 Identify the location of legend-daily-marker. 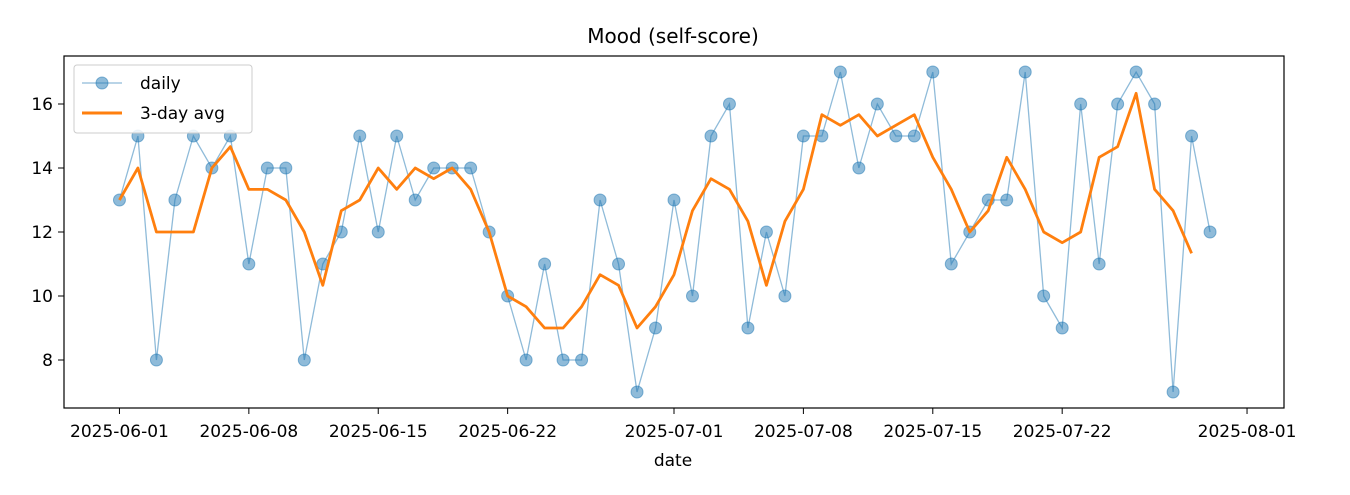
(102, 83).